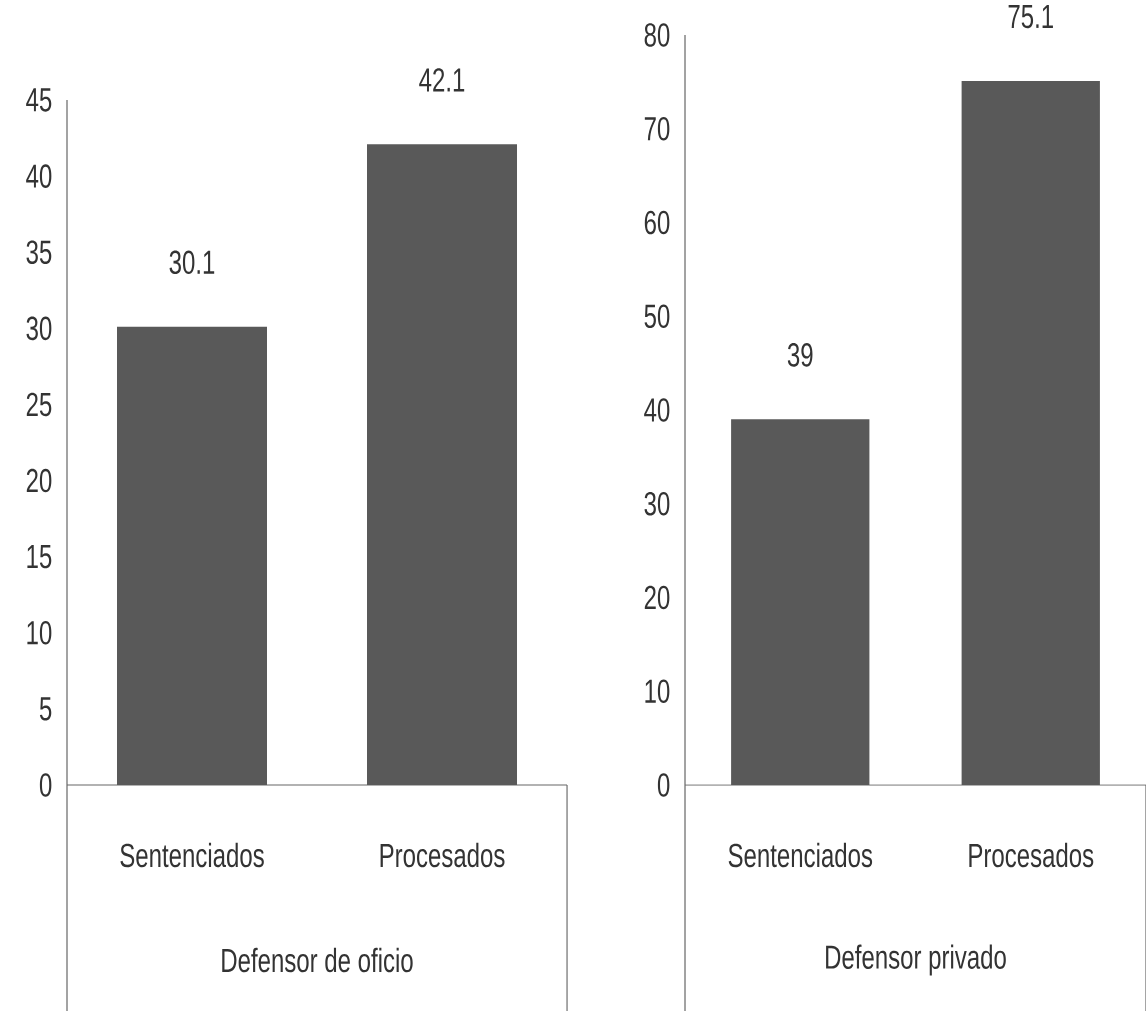 The height and width of the screenshot is (1011, 1146). Describe the element at coordinates (657, 316) in the screenshot. I see `y-tick-label: 50` at that location.